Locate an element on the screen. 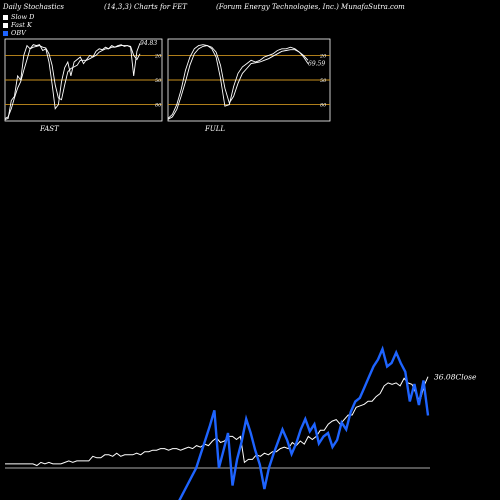 The height and width of the screenshot is (500, 500). chart-title-left: Daily Stochastics is located at coordinates (34, 7).